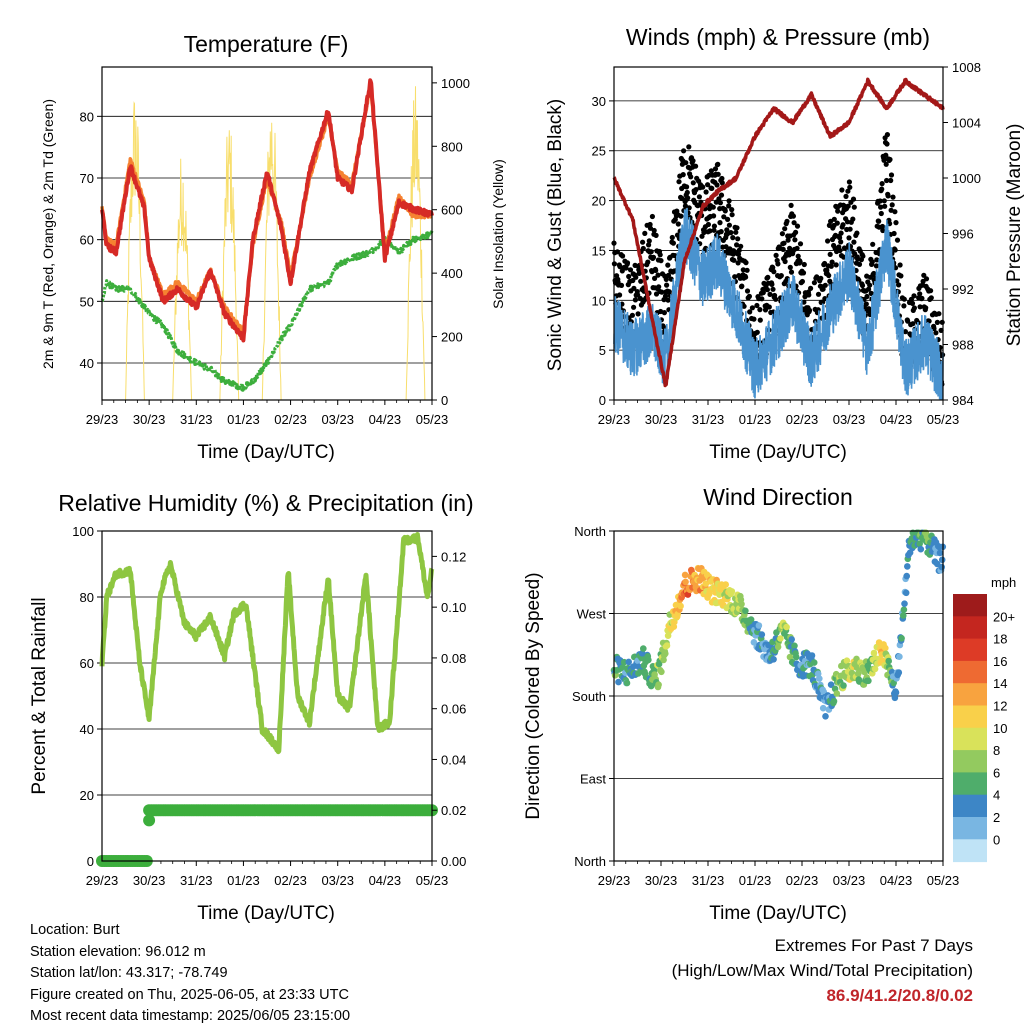 The image size is (1024, 1028). I want to click on winds-x-tick-label: 30/23, so click(661, 419).